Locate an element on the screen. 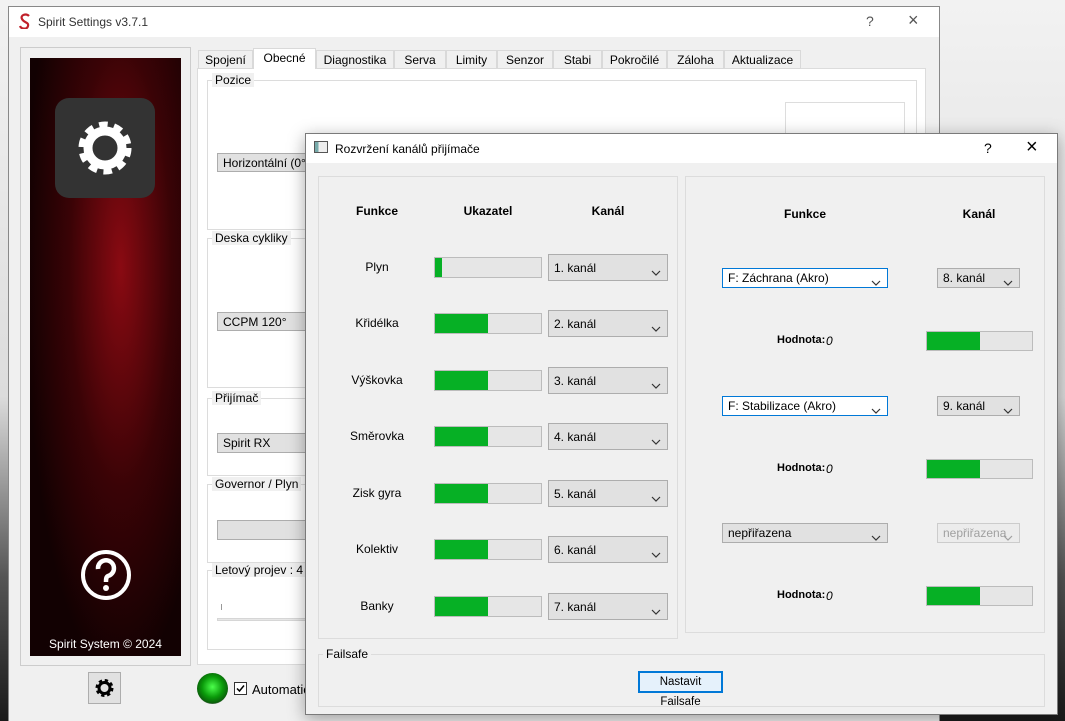 The height and width of the screenshot is (721, 1065). combobox: 2. kanál is located at coordinates (608, 323).